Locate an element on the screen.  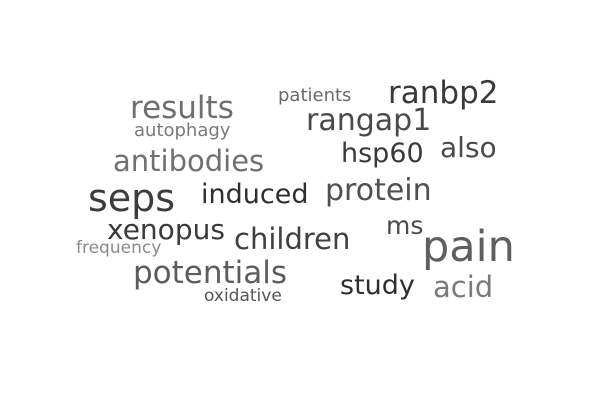
word-protein: protein is located at coordinates (378, 190).